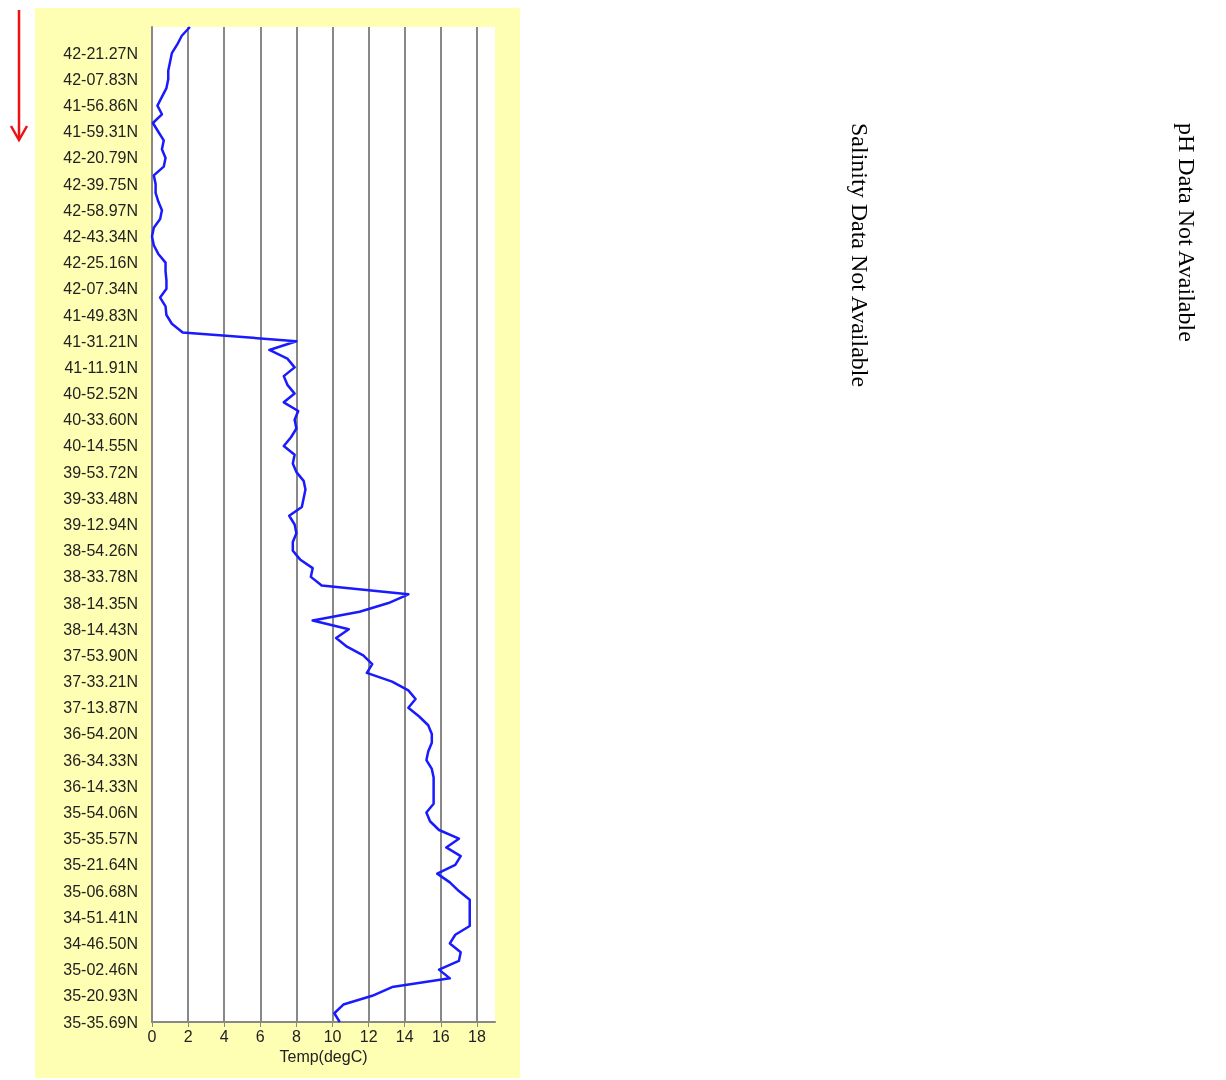 This screenshot has width=1226, height=1080. What do you see at coordinates (100, 786) in the screenshot?
I see `y-tick-label: 36-14.33N` at bounding box center [100, 786].